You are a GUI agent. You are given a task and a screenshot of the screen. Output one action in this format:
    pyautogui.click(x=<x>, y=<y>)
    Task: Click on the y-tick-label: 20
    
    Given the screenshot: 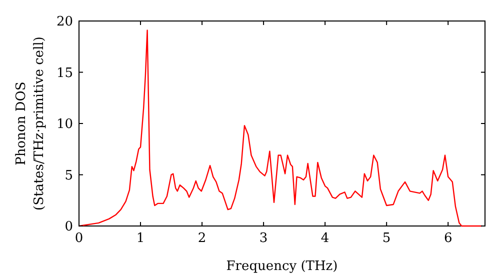 What is the action you would take?
    pyautogui.click(x=64, y=22)
    